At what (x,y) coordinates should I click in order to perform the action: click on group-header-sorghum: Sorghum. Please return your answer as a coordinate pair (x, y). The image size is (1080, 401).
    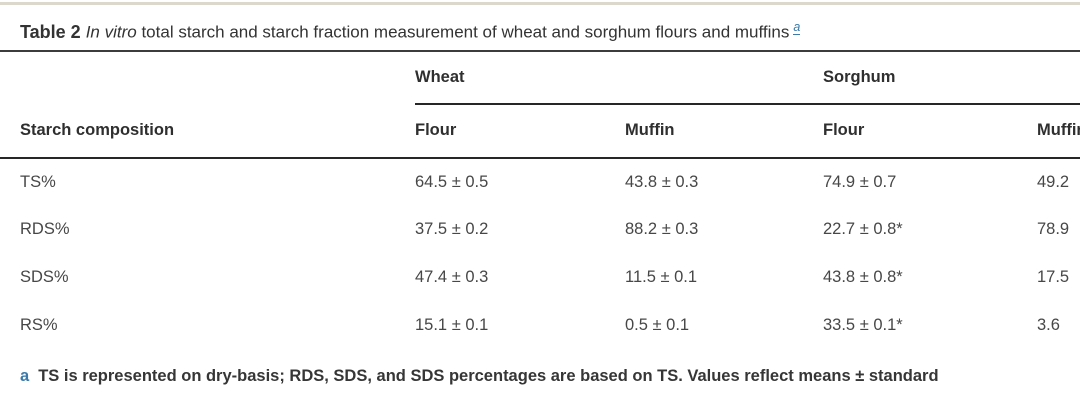
    Looking at the image, I should click on (951, 78).